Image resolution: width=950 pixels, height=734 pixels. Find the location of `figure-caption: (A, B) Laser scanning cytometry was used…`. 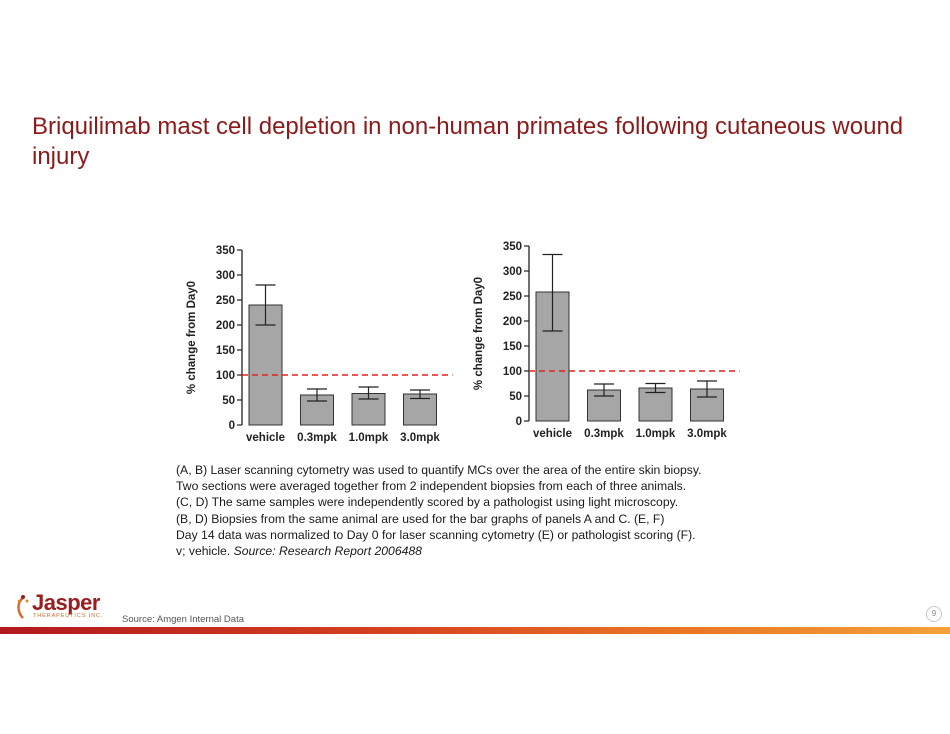

figure-caption: (A, B) Laser scanning cytometry was used… is located at coordinates (486, 510).